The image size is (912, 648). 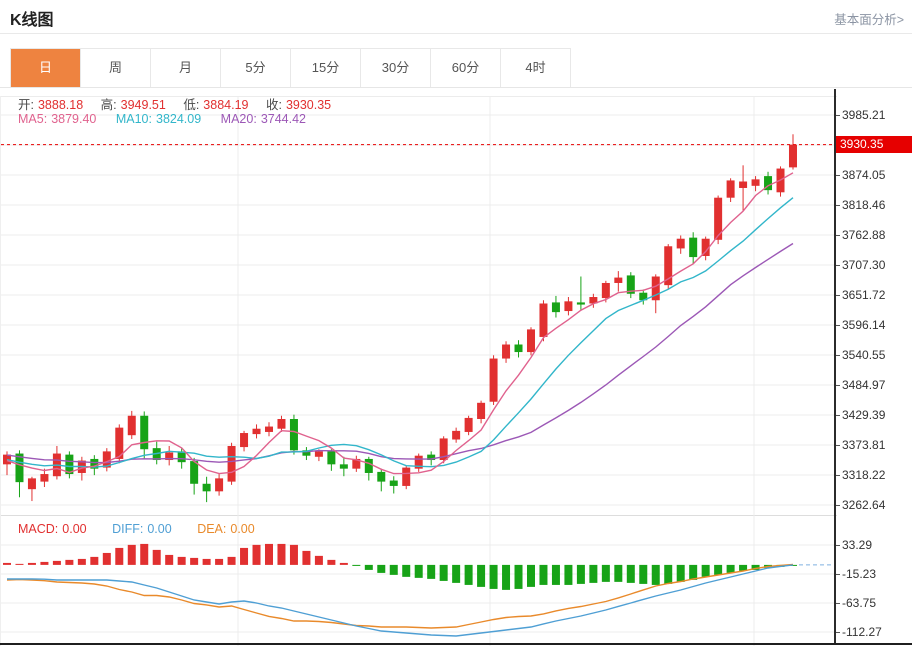 I want to click on axis-tick-label: 3373.81, so click(x=860, y=445).